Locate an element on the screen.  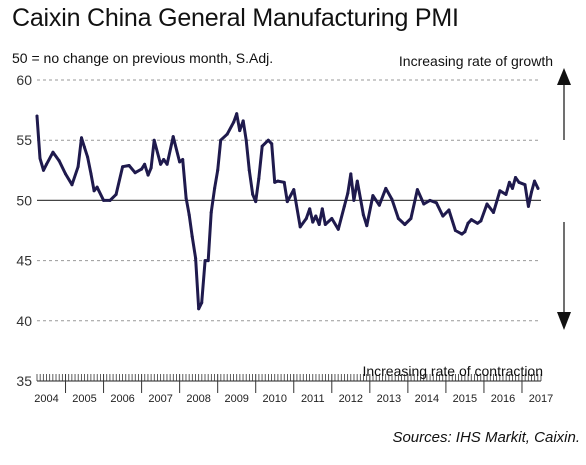
x-tick-label-2010: 2010 is located at coordinates (274, 399).